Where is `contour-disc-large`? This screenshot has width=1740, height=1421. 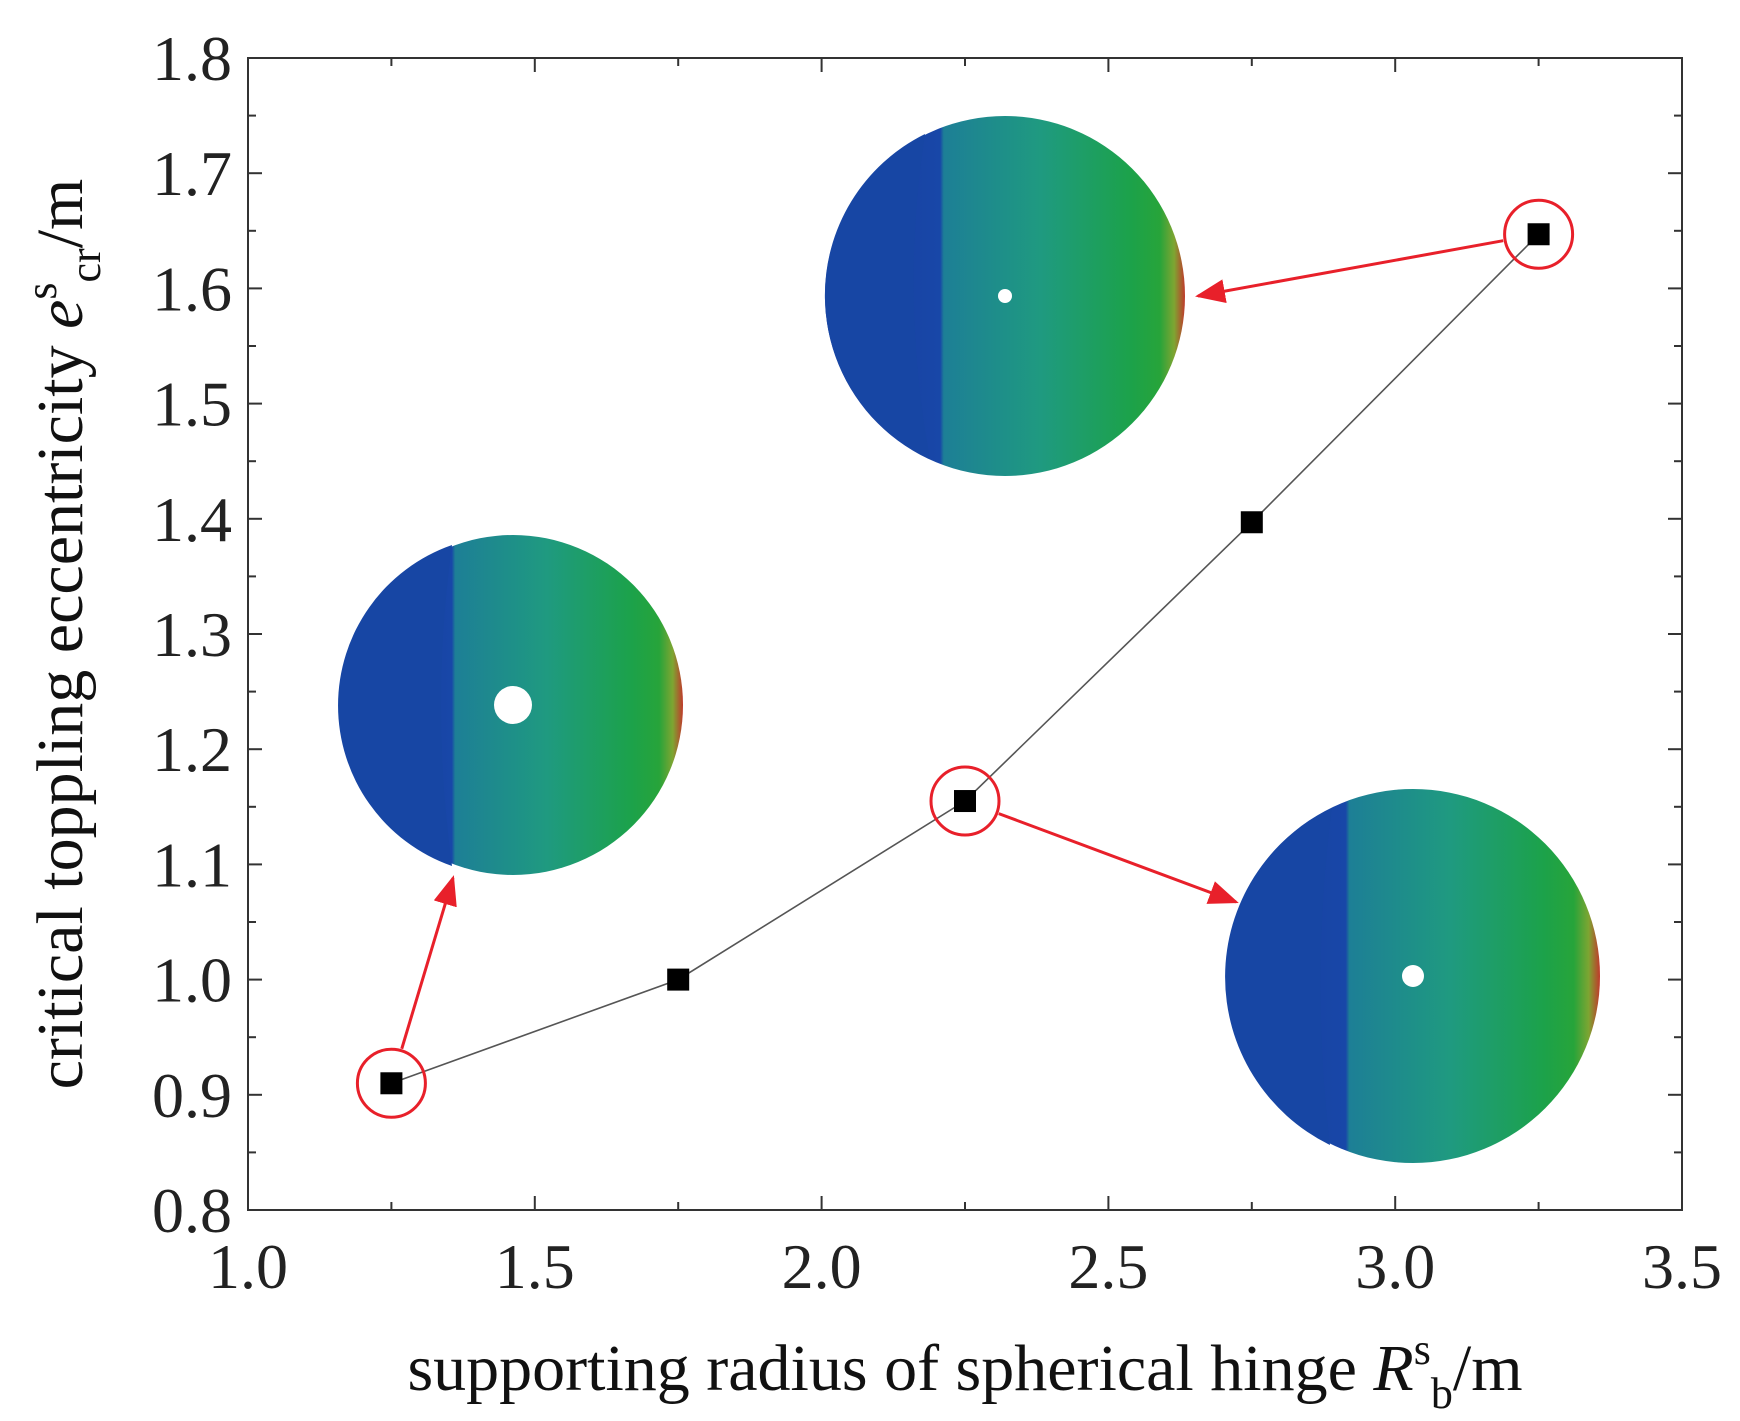 contour-disc-large is located at coordinates (1412, 976).